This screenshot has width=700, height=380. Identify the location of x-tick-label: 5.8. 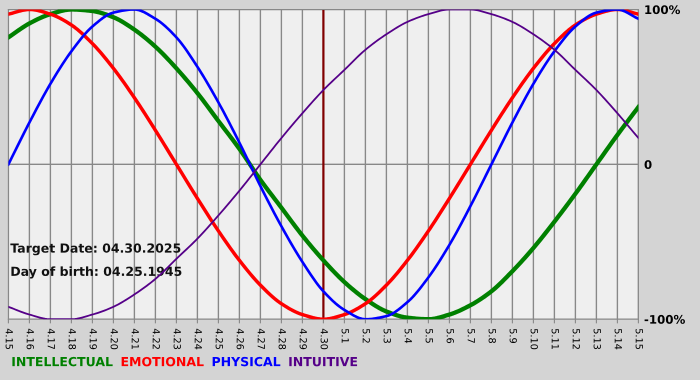
(492, 336).